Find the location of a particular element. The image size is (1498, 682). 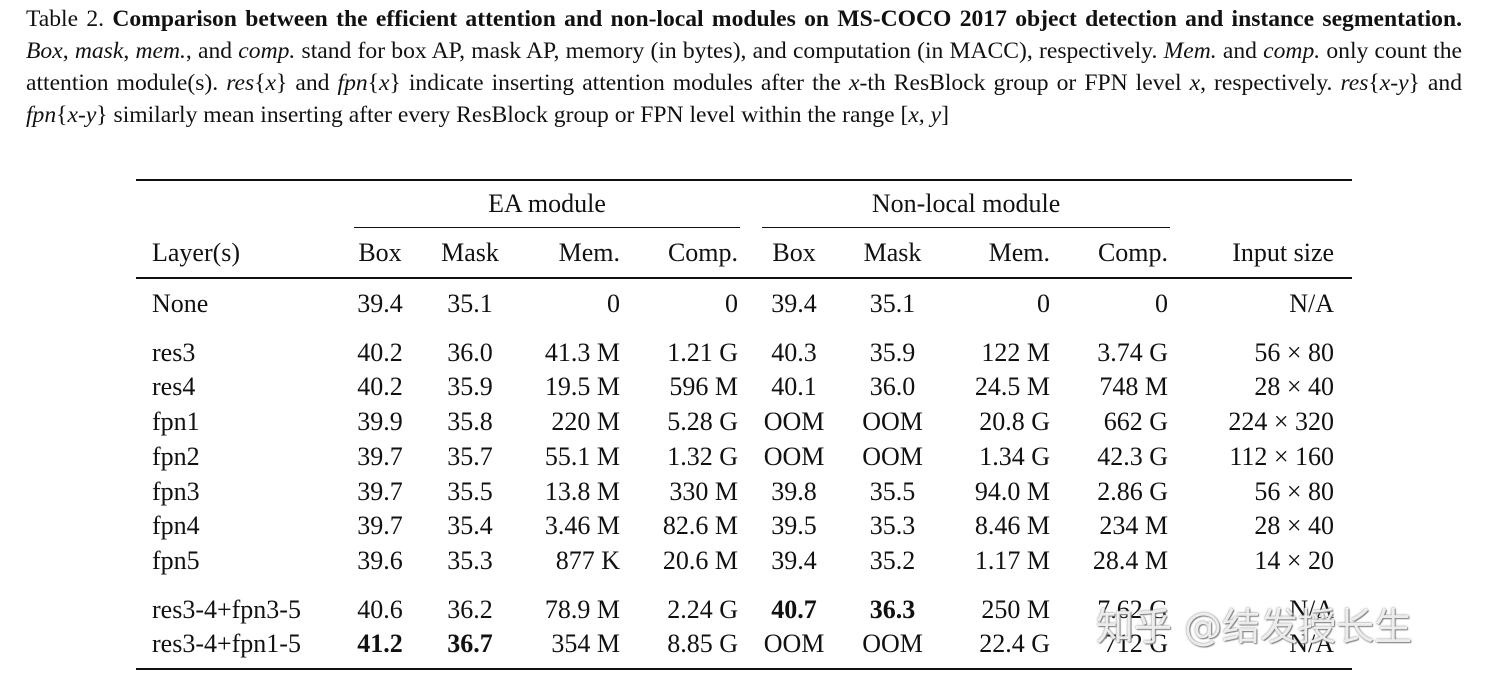

table-cell: 39.8 is located at coordinates (794, 491).